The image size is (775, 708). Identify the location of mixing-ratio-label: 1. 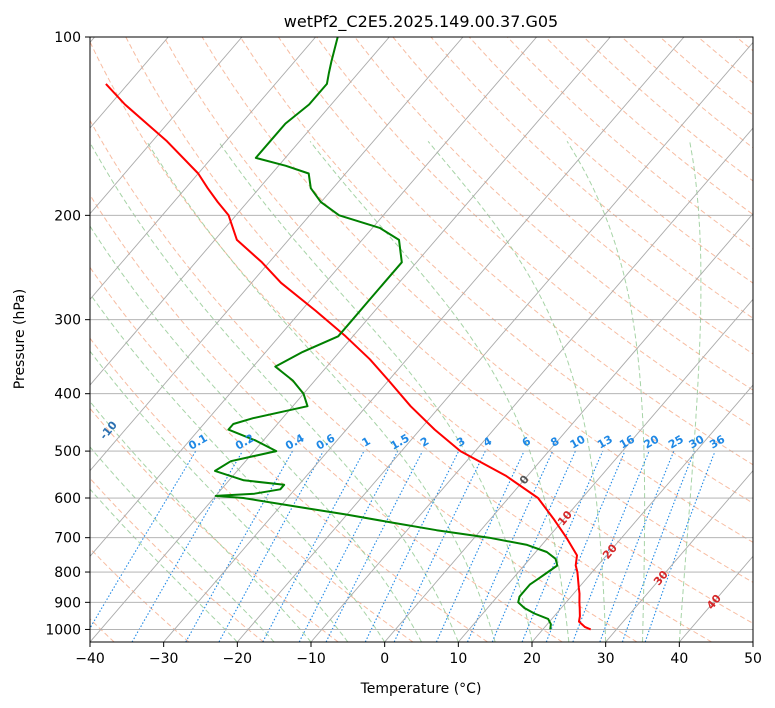
(366, 442).